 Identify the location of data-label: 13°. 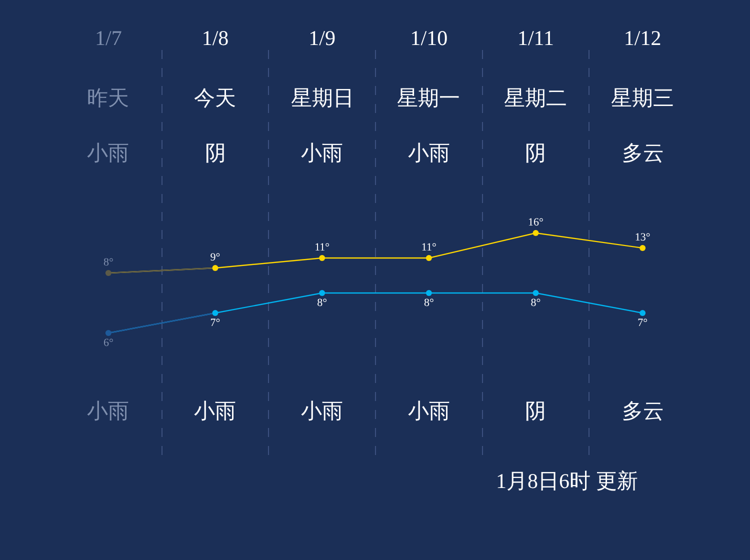
(642, 238).